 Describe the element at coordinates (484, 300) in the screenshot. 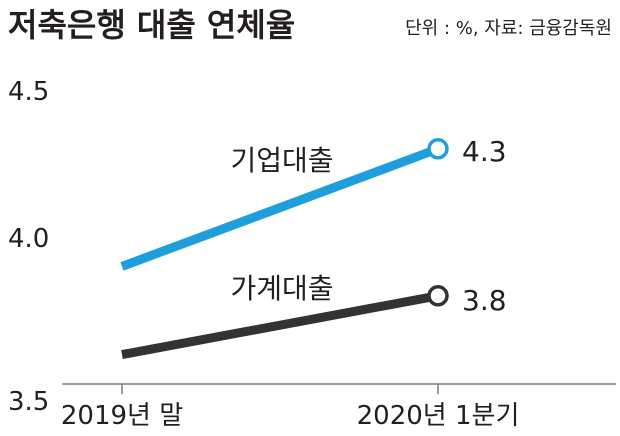

I see `data-label-household-end: 3.8` at that location.